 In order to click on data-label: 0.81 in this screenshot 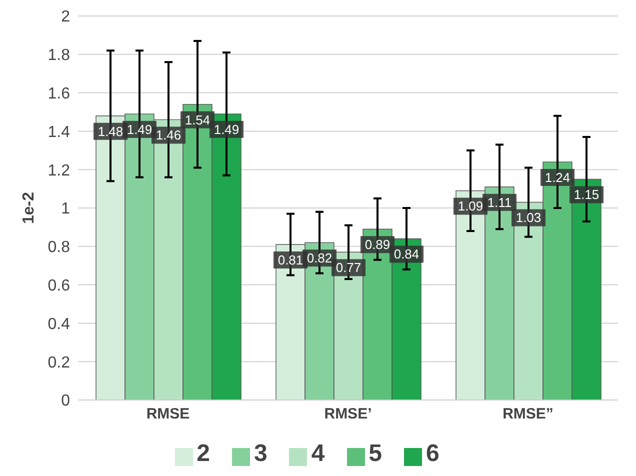, I will do `click(291, 260)`.